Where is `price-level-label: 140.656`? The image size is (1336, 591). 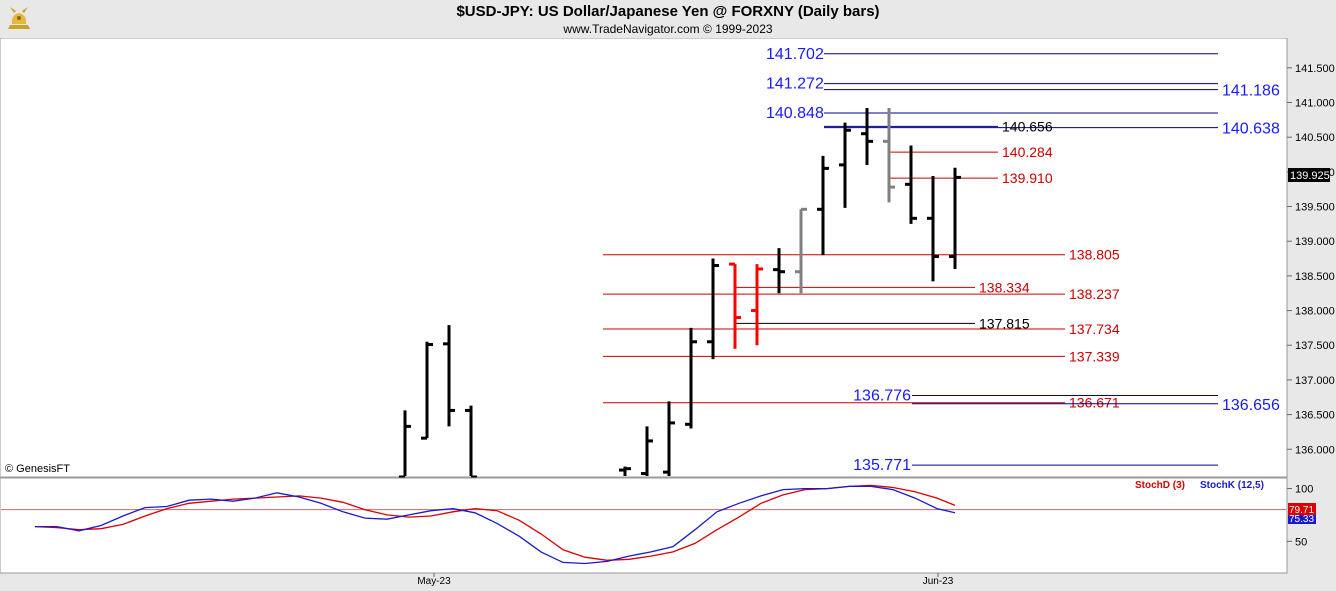 price-level-label: 140.656 is located at coordinates (1027, 126).